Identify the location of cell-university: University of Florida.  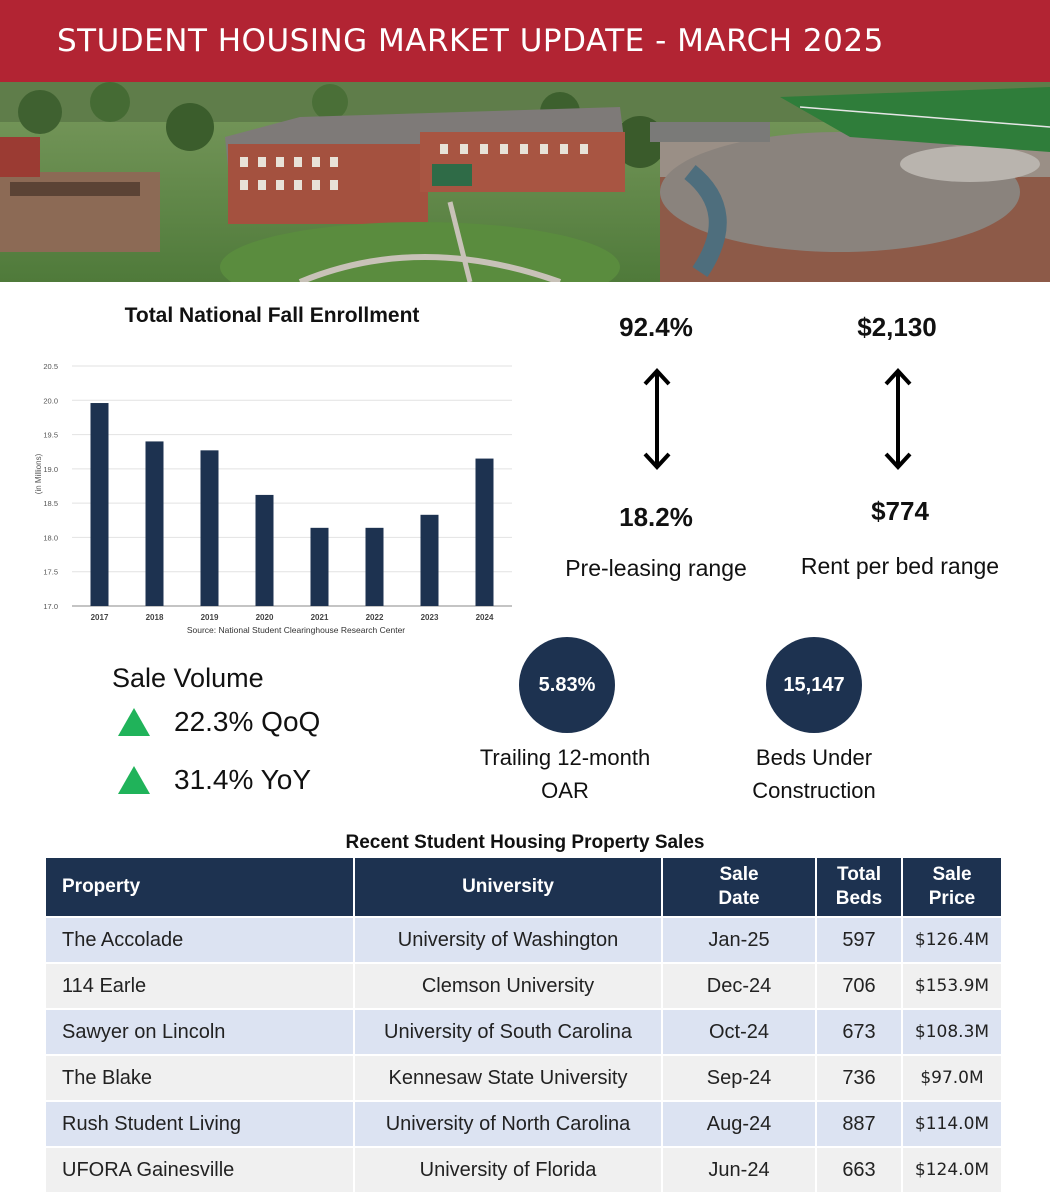
(508, 1169).